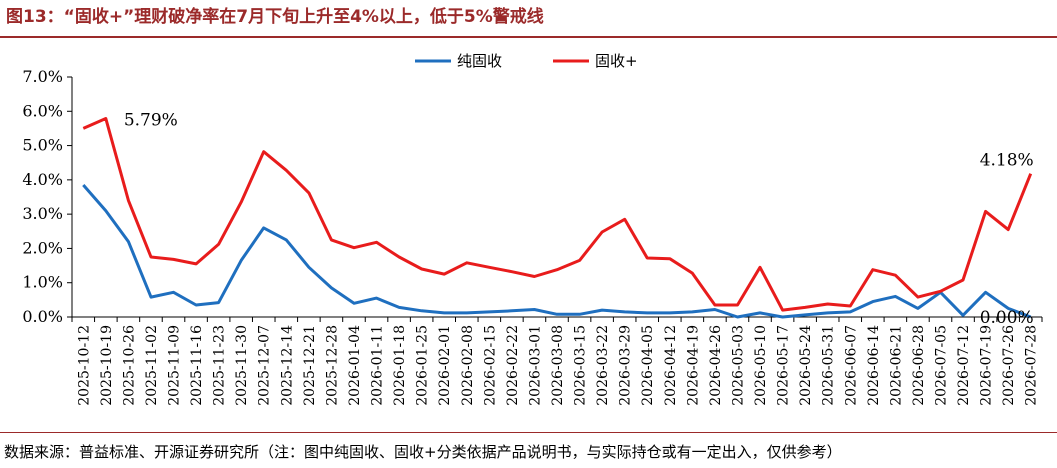  Describe the element at coordinates (806, 365) in the screenshot. I see `x-tick-label: 2026-05-24` at that location.